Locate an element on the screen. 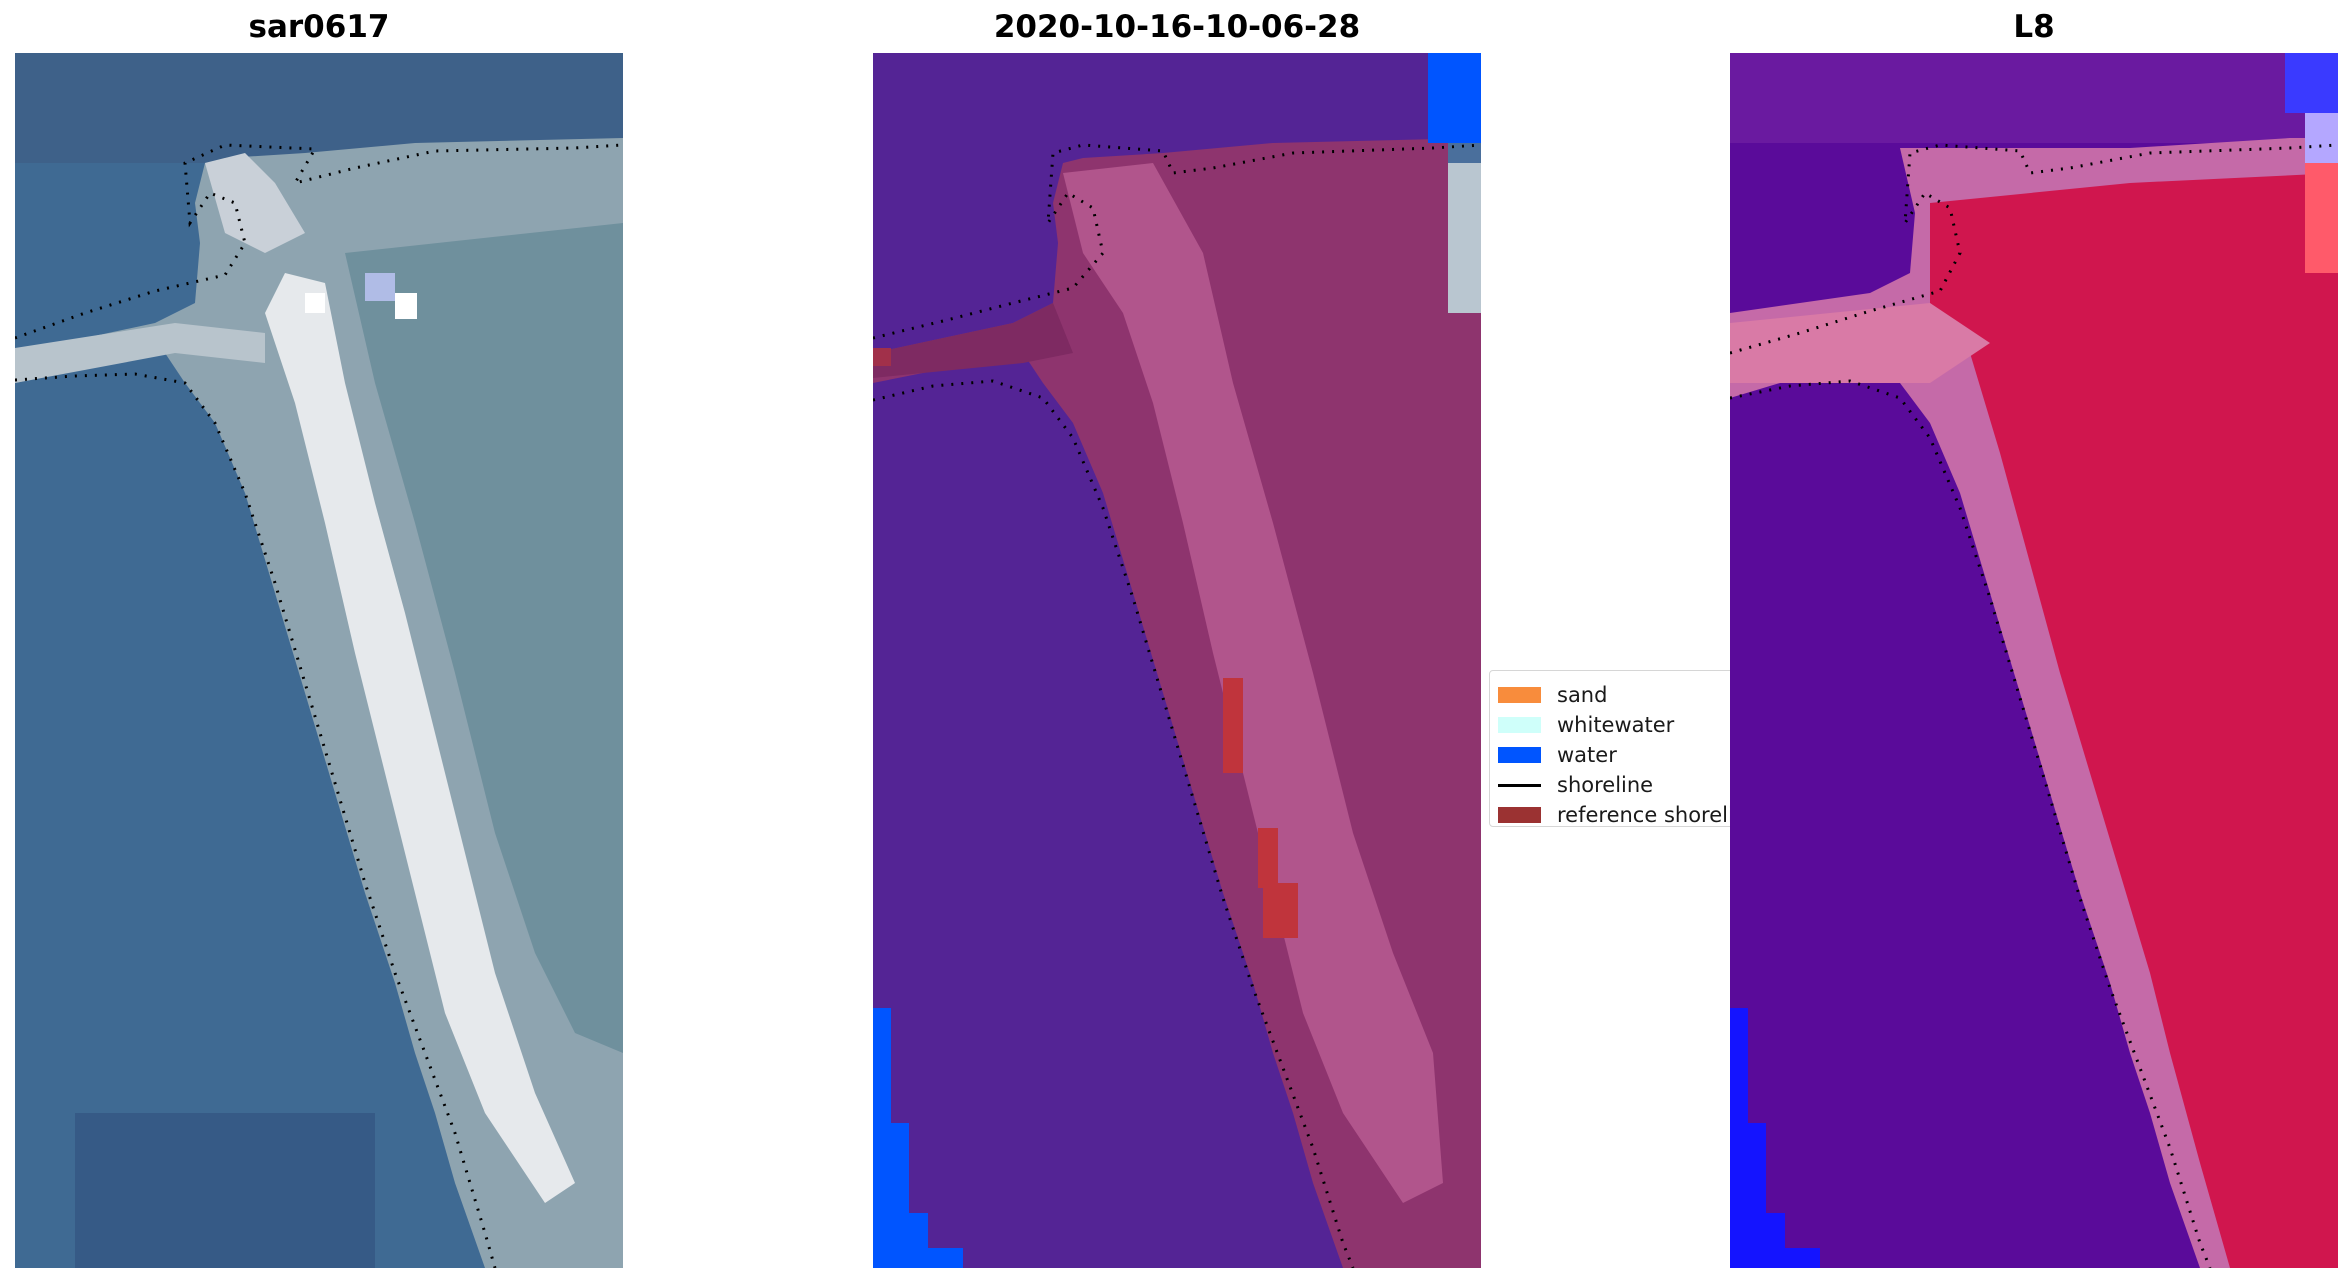  bright-patch is located at coordinates (380, 287).